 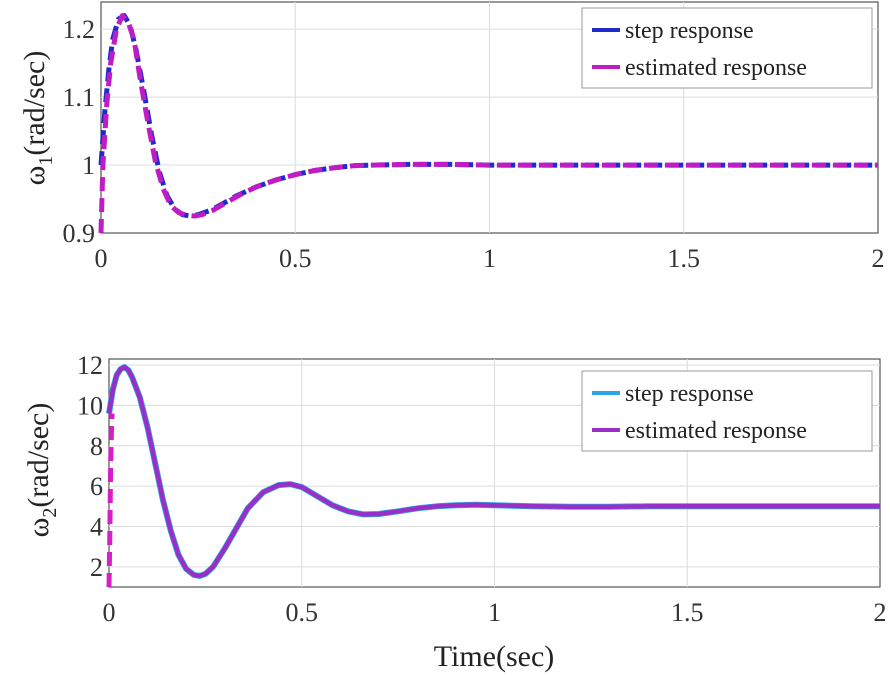 I want to click on y-tick-label: 0.9, so click(x=79, y=233).